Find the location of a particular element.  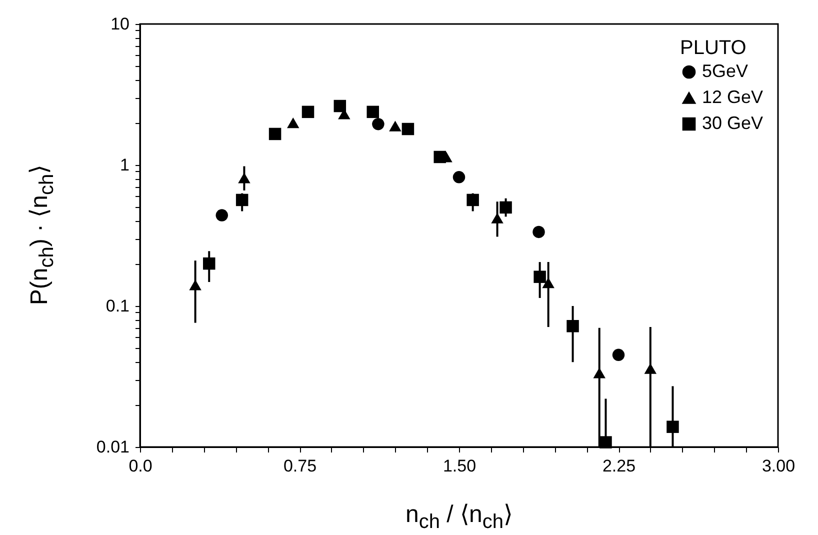

y-tick-label: 0.01 is located at coordinates (113, 447).